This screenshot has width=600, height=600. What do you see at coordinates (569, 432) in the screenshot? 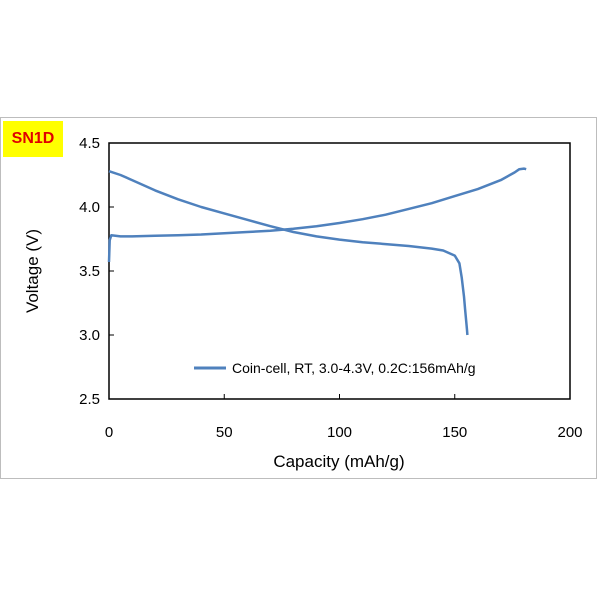
I see `x-tick-label: 200` at bounding box center [569, 432].